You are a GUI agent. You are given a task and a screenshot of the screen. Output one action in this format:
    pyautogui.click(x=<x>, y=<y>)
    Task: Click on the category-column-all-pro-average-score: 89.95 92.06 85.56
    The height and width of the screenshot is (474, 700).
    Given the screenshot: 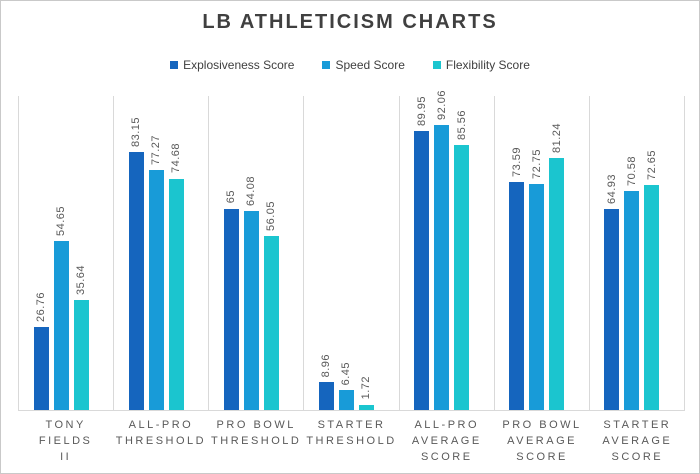 What is the action you would take?
    pyautogui.click(x=446, y=250)
    